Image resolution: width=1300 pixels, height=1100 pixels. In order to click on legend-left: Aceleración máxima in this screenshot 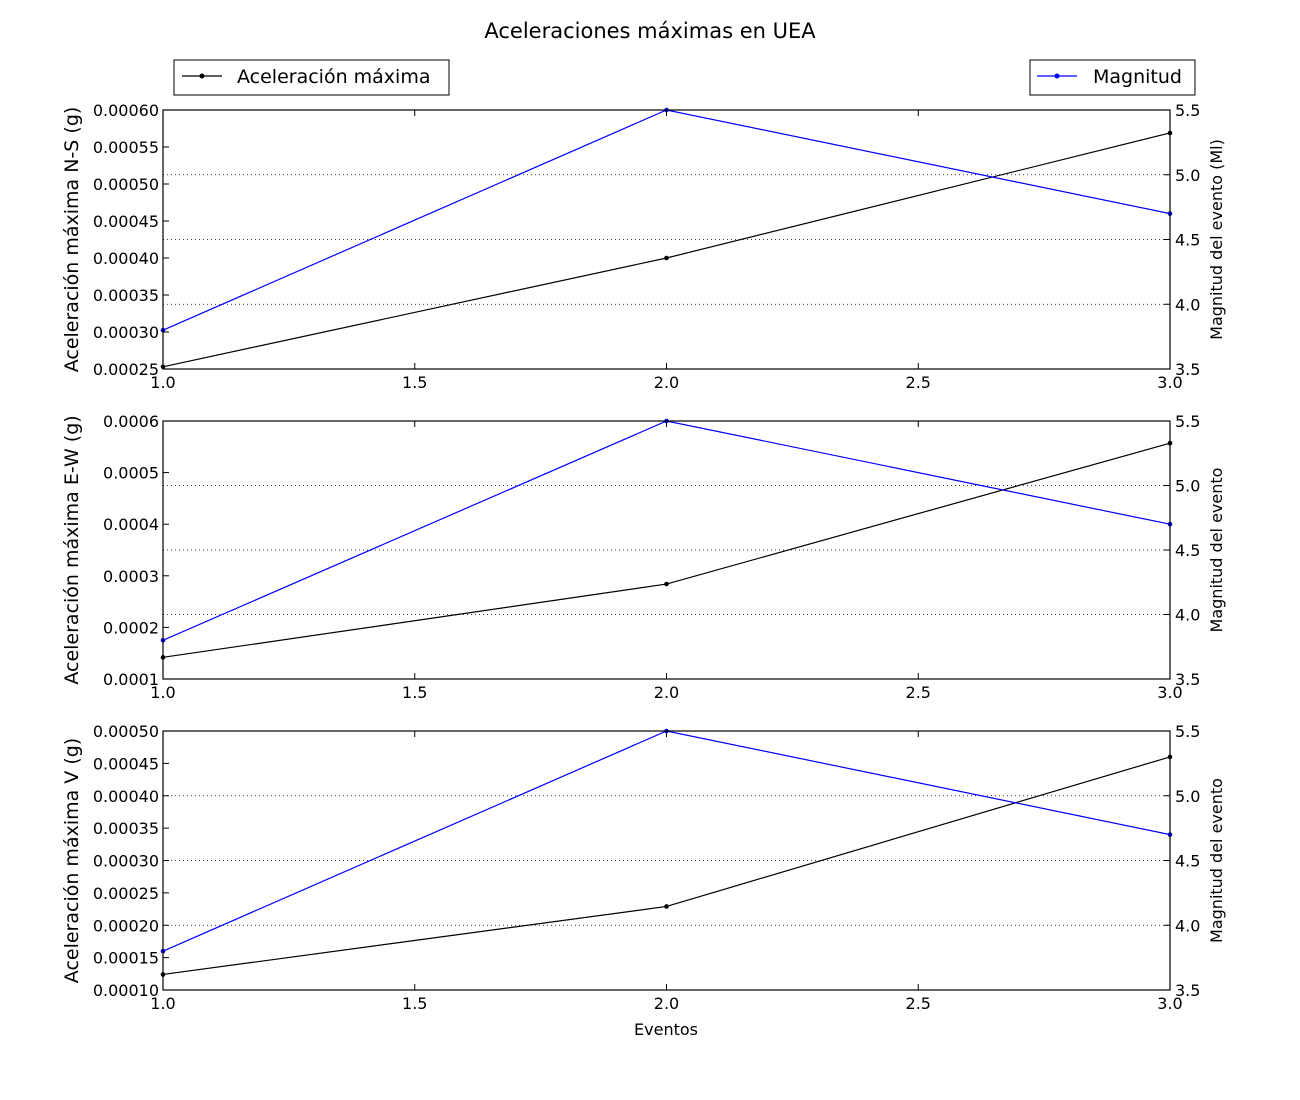, I will do `click(311, 77)`.